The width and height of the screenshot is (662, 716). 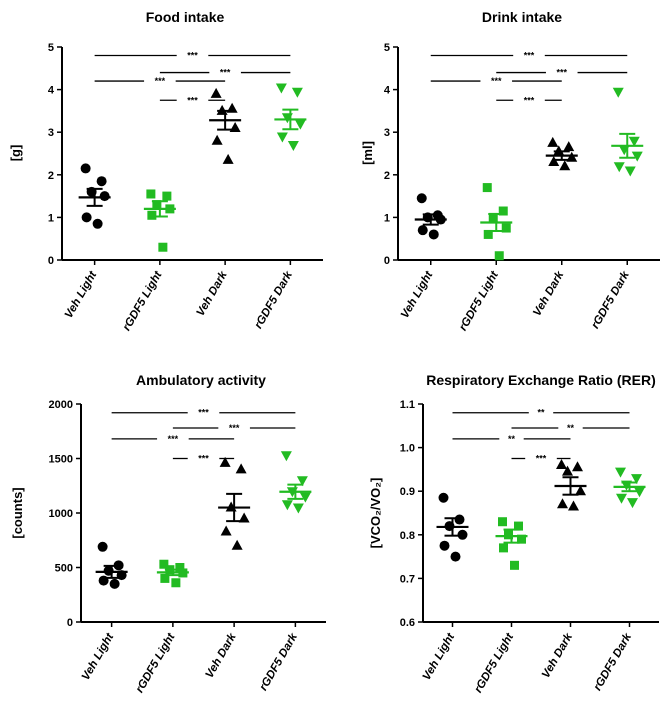 What do you see at coordinates (557, 655) in the screenshot?
I see `x-tick-label: Veh Dark` at bounding box center [557, 655].